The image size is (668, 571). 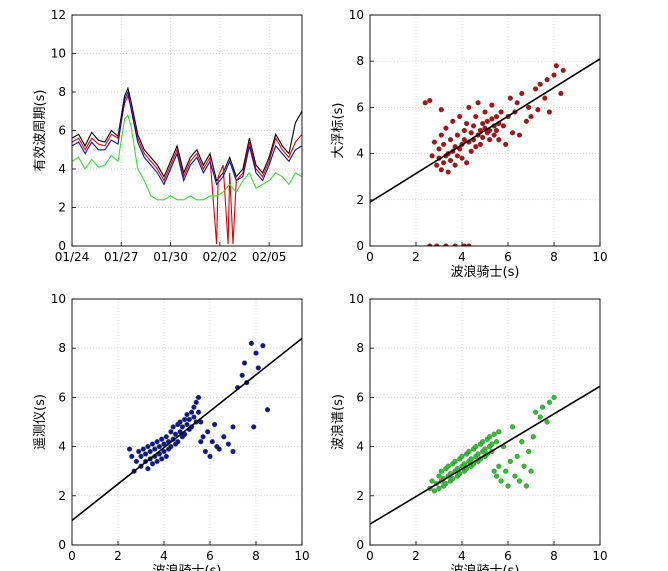 I want to click on panel3-x-tick-label: 0, so click(x=72, y=556).